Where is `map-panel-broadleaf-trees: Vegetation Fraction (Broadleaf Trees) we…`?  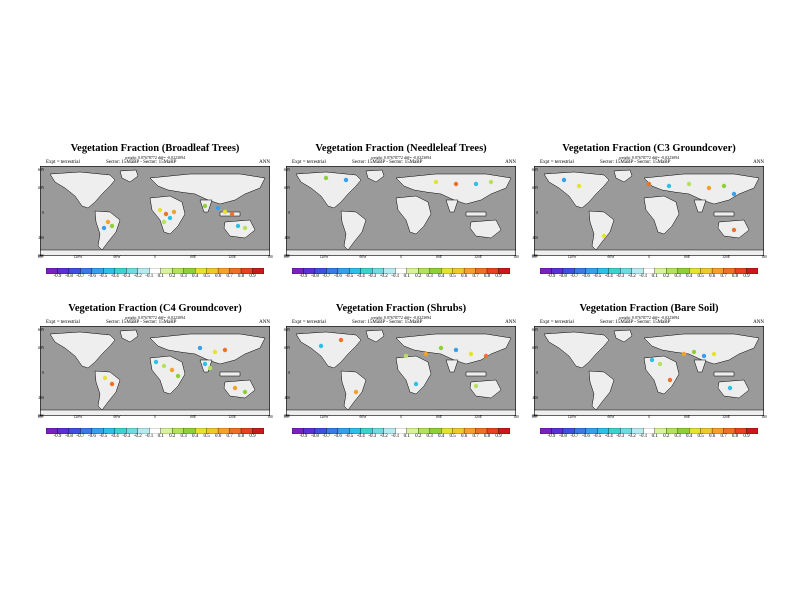
map-panel-broadleaf-trees: Vegetation Fraction (Broadleaf Trees) we… is located at coordinates (154, 223).